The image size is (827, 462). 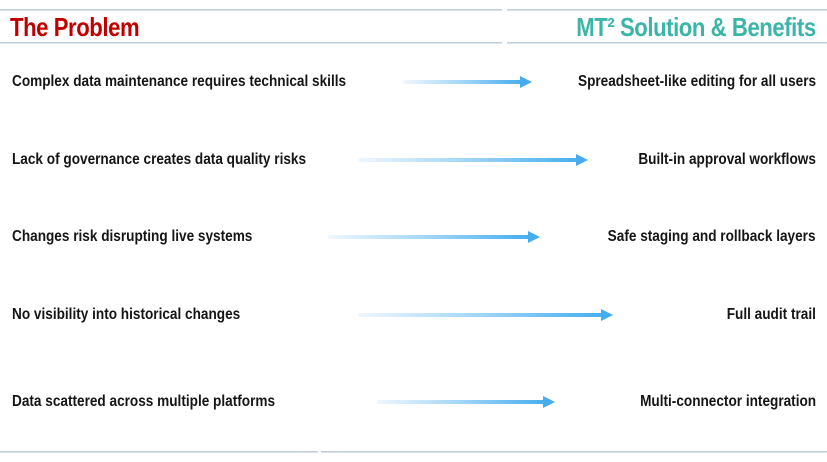 I want to click on problem-text: Data scattered across multiple platforms, so click(x=144, y=401).